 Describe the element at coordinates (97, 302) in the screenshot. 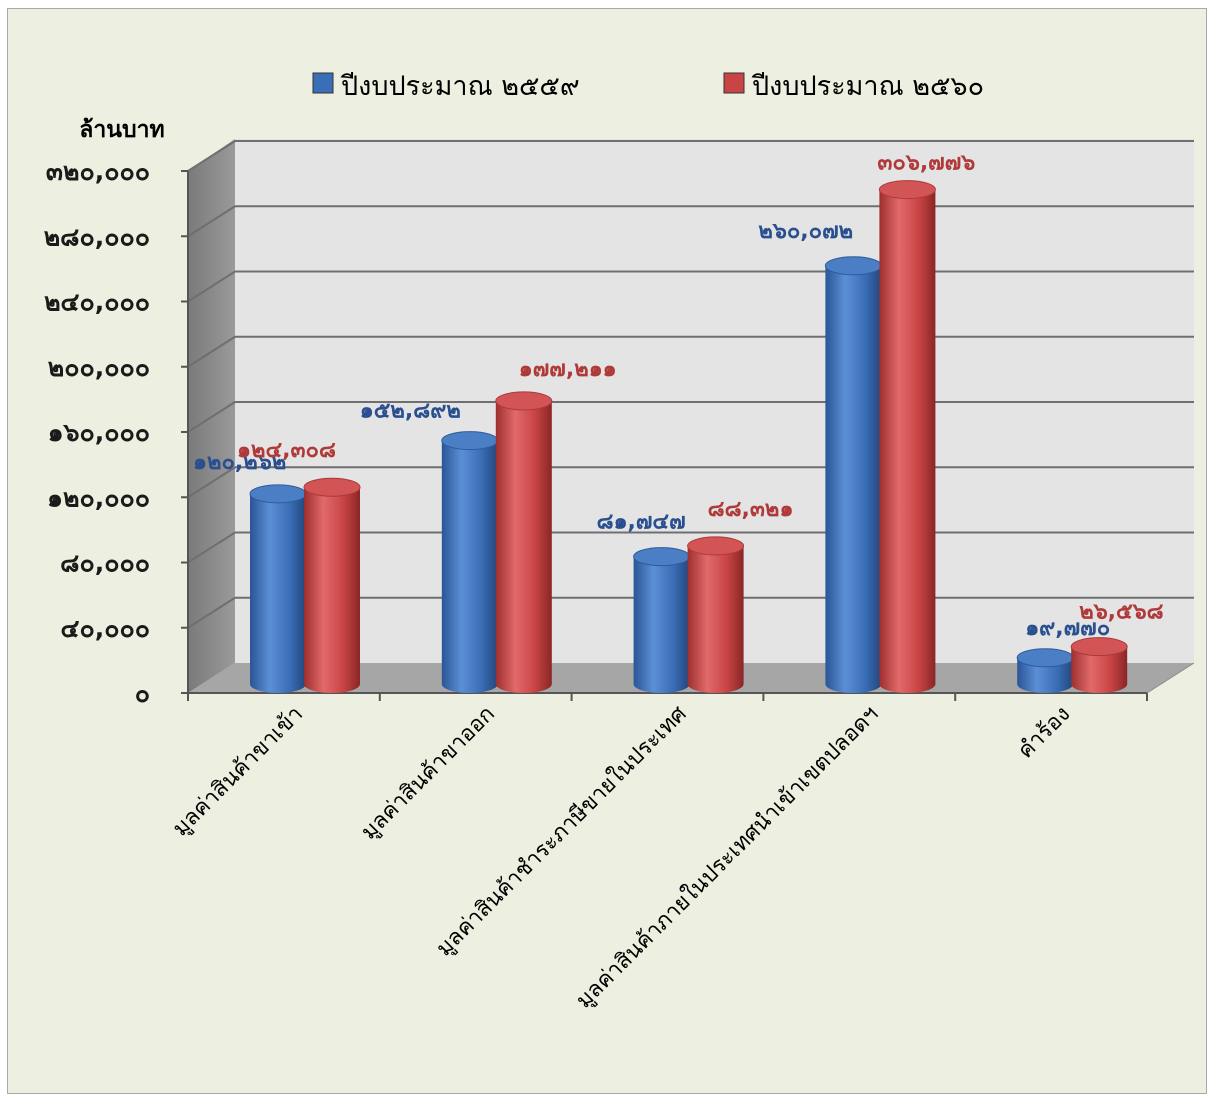

I see `y-tick-label: ๒๔๐,๐๐๐` at that location.